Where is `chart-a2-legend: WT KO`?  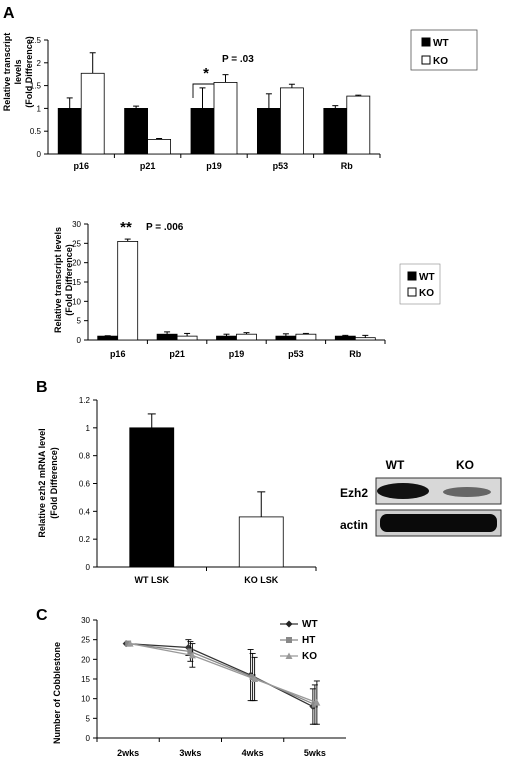 chart-a2-legend: WT KO is located at coordinates (420, 284).